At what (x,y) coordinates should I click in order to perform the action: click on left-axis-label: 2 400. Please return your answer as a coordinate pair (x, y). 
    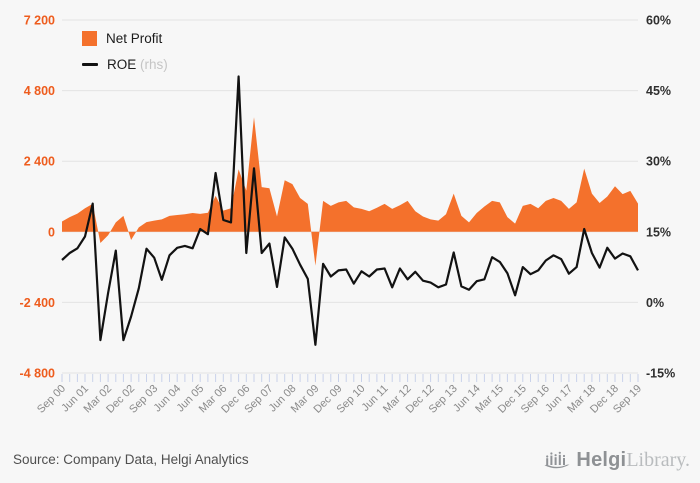
    Looking at the image, I should click on (39, 162).